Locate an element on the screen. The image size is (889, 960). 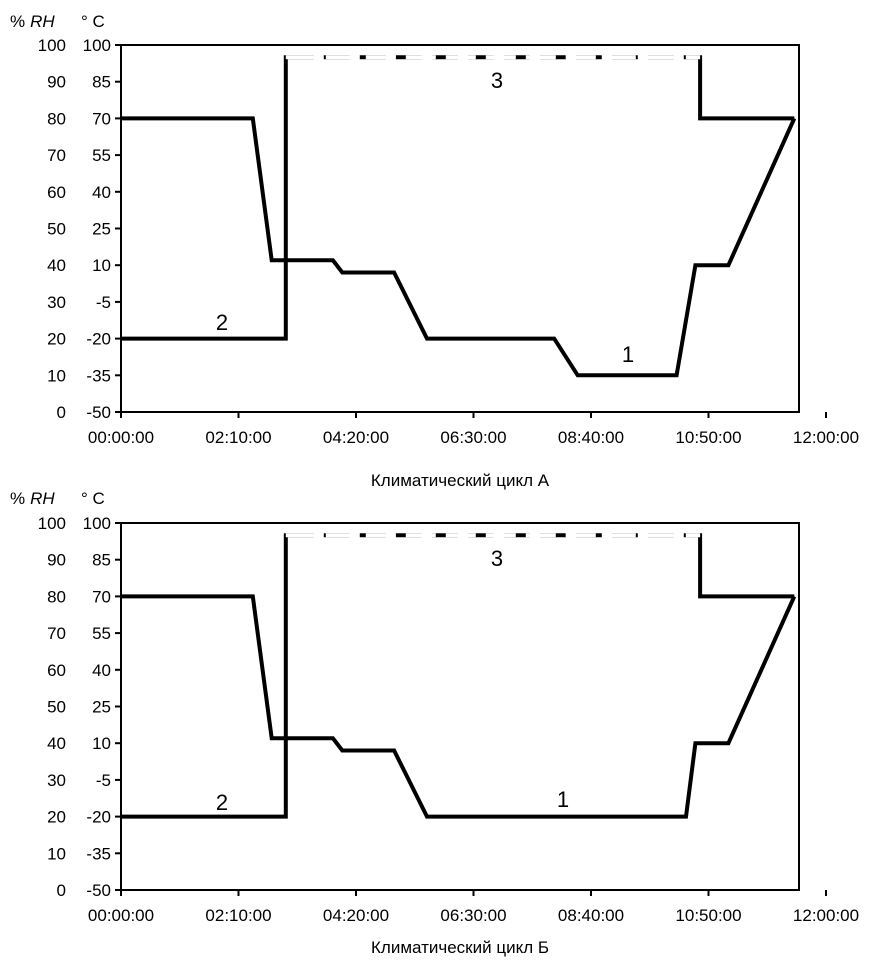
chart-title: Климатический цикл А is located at coordinates (460, 480).